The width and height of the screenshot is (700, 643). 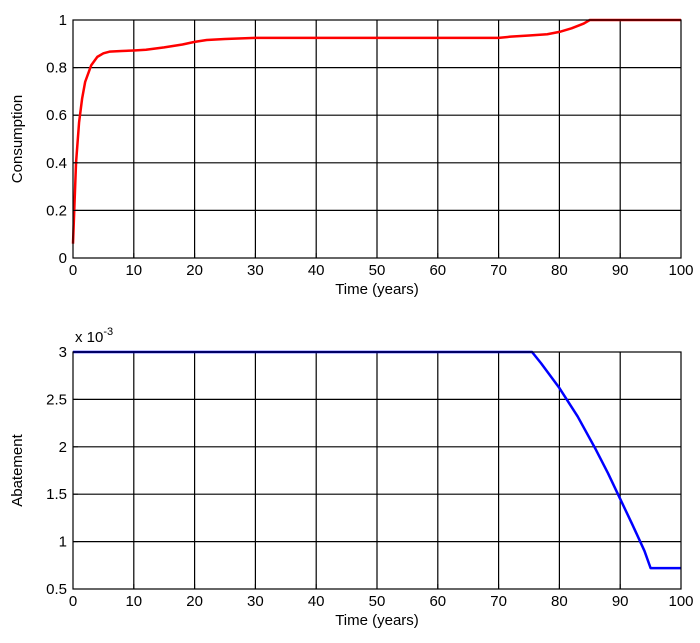 What do you see at coordinates (17, 469) in the screenshot?
I see `y-axis-label: Abatement` at bounding box center [17, 469].